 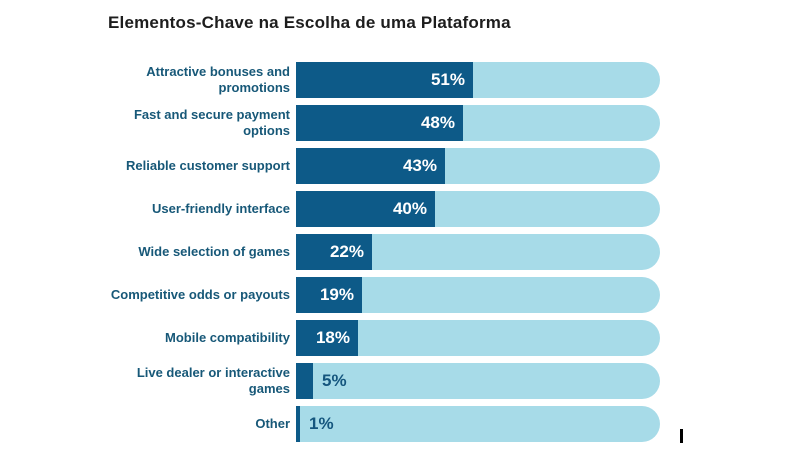 I want to click on bar-fill: 40%, so click(x=365, y=209).